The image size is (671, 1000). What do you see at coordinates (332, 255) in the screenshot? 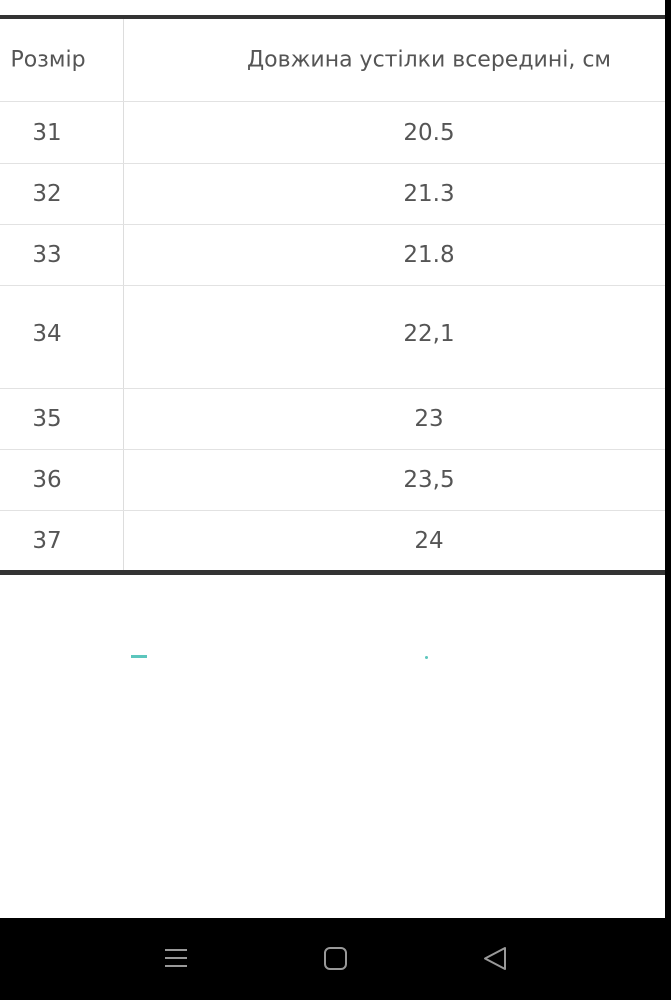
I see `table-row: 33 21.8` at bounding box center [332, 255].